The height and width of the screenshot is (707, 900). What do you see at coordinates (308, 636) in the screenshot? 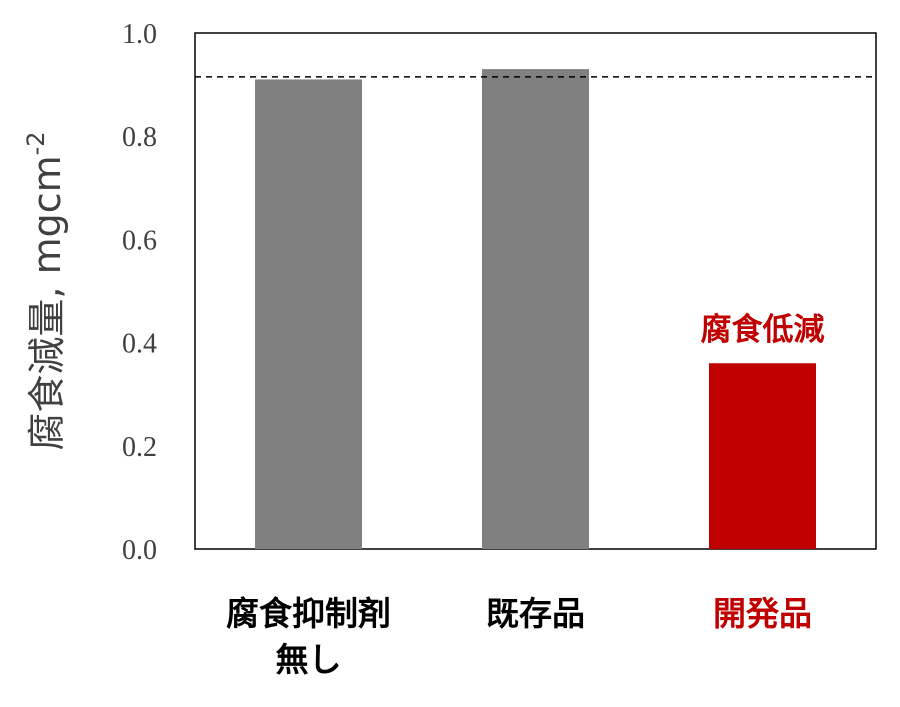
I see `category-label-1: 腐食抑制剤無し` at bounding box center [308, 636].